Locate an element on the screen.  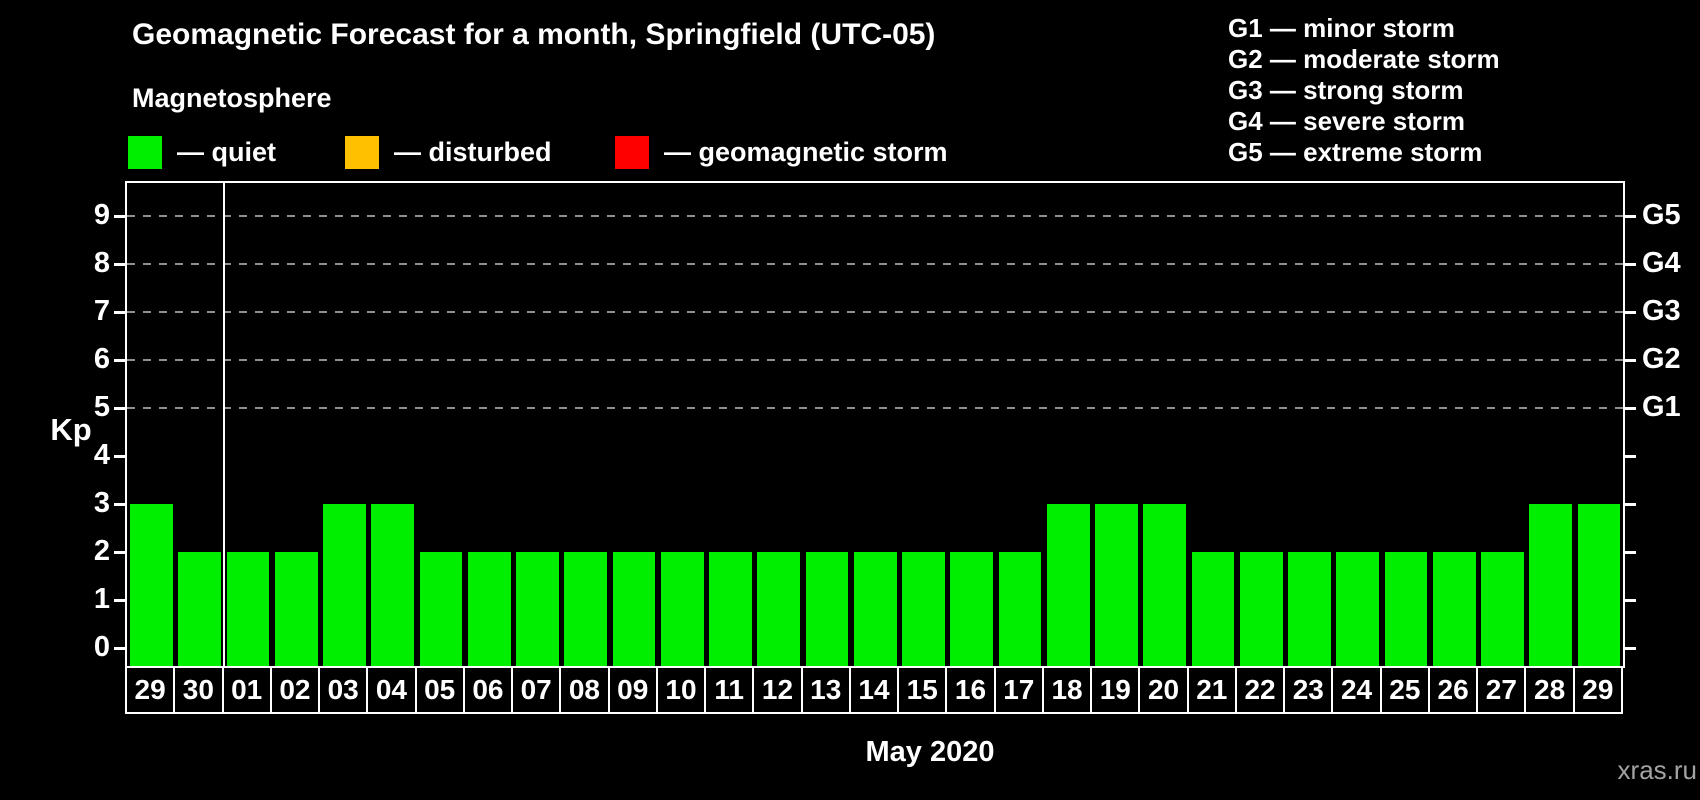
legend-label-disturbed: — disturbed is located at coordinates (473, 151).